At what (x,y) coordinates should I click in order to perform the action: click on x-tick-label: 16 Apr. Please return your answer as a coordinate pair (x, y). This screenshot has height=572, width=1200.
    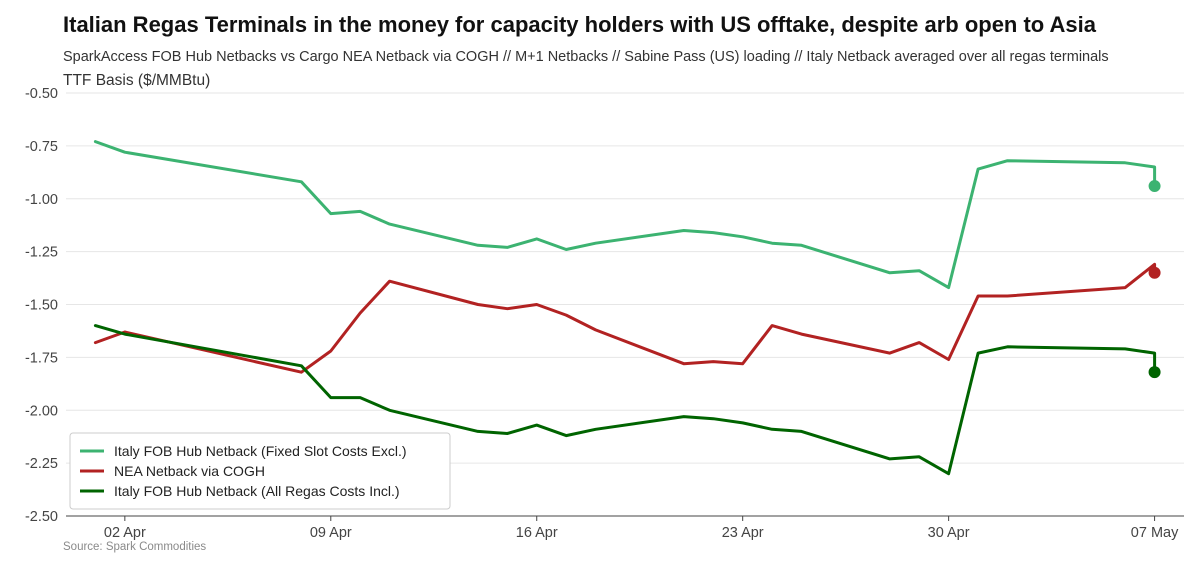
    Looking at the image, I should click on (537, 533).